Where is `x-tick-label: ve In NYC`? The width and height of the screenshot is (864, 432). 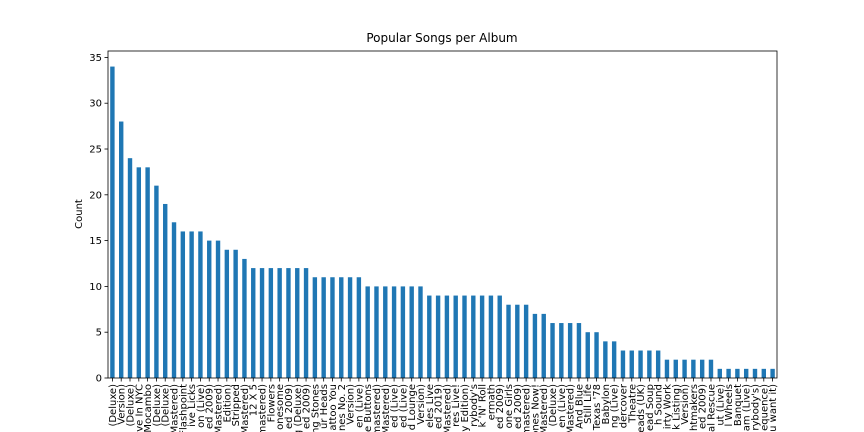
x-tick-label: ve In NYC is located at coordinates (139, 408).